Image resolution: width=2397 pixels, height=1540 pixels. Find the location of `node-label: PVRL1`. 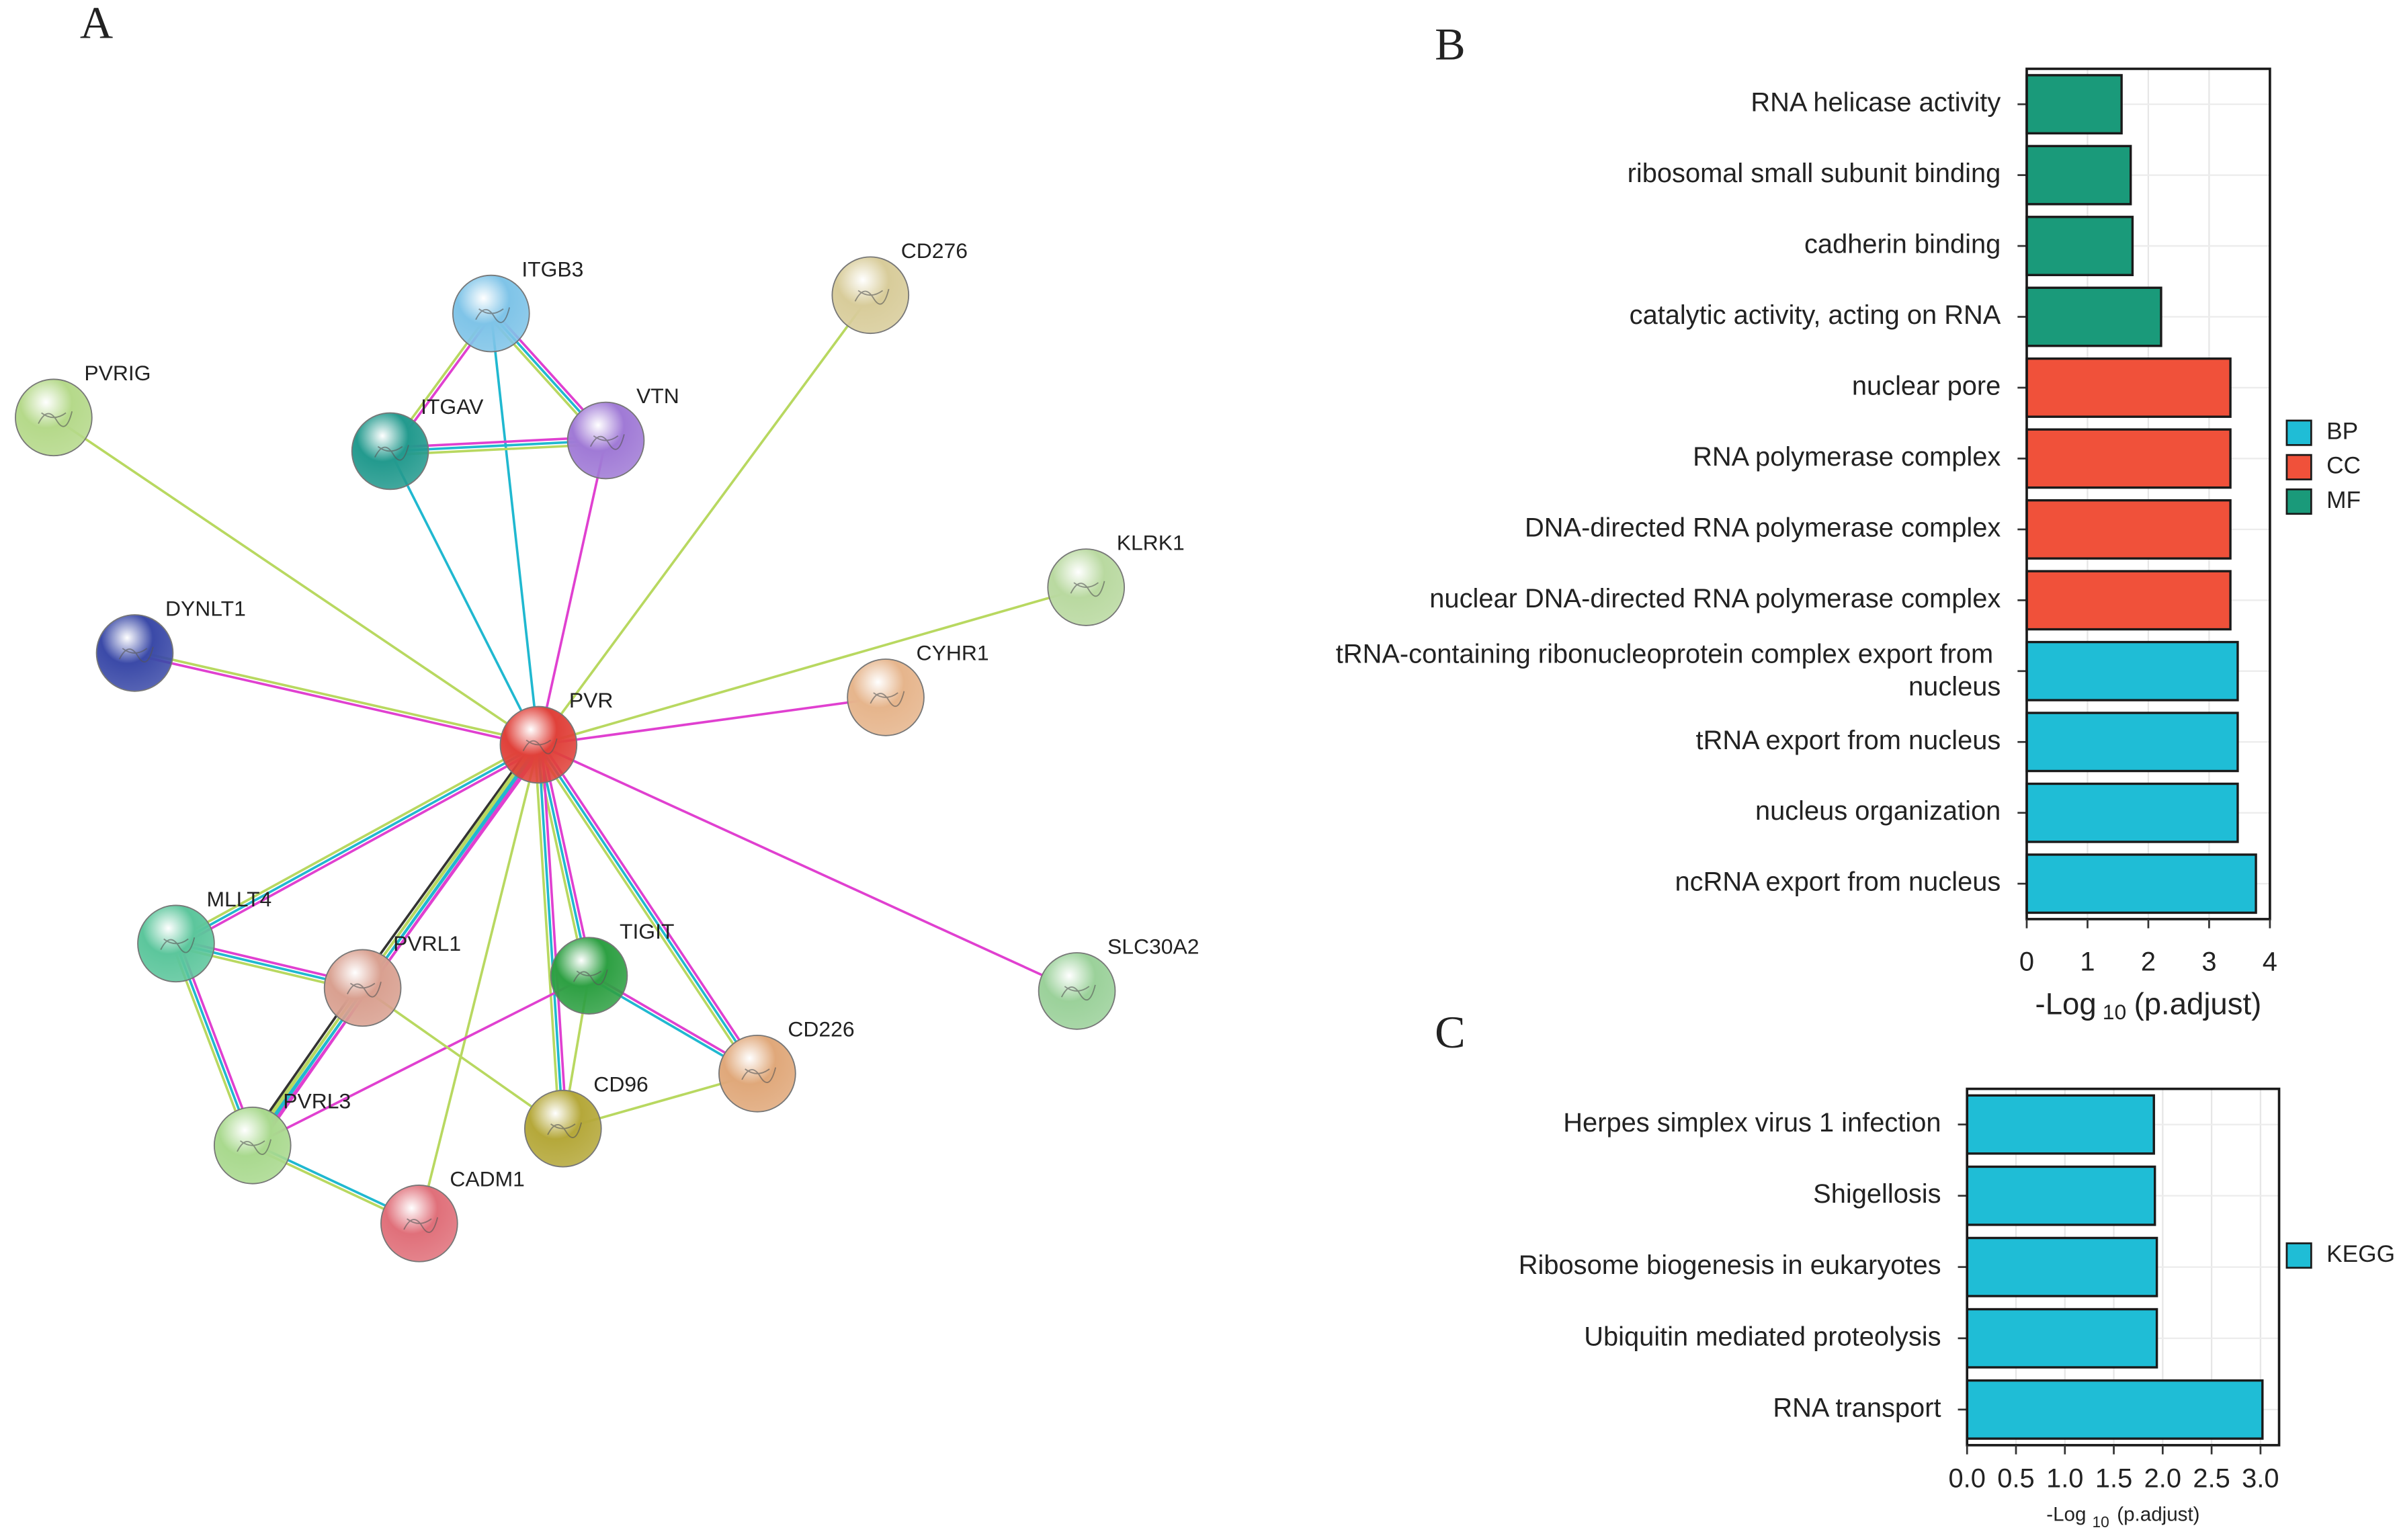

node-label: PVRL1 is located at coordinates (427, 943).